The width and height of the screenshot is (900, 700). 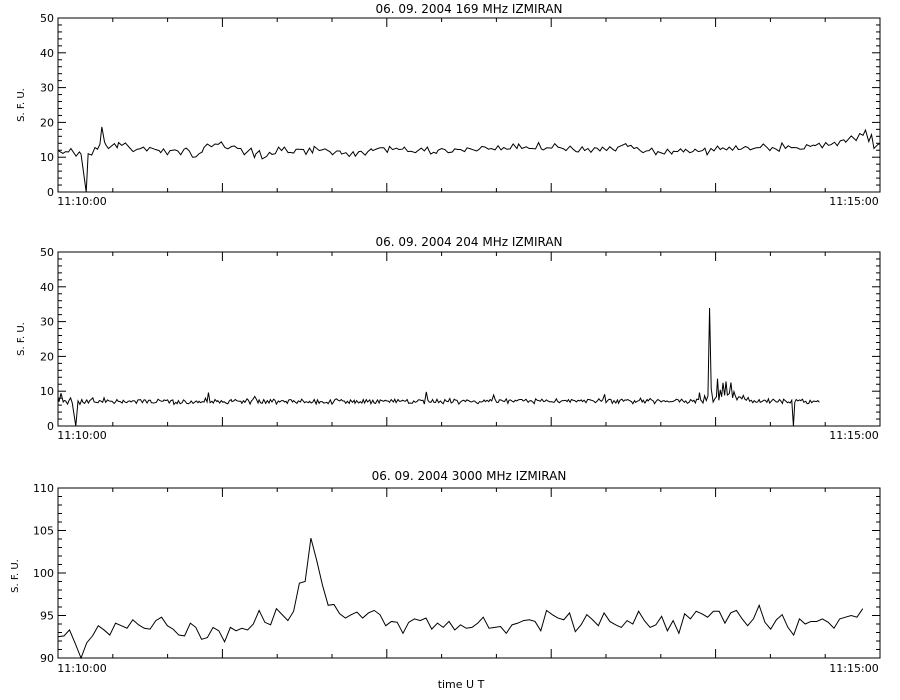 What do you see at coordinates (47, 616) in the screenshot?
I see `y-tick-label: 95` at bounding box center [47, 616].